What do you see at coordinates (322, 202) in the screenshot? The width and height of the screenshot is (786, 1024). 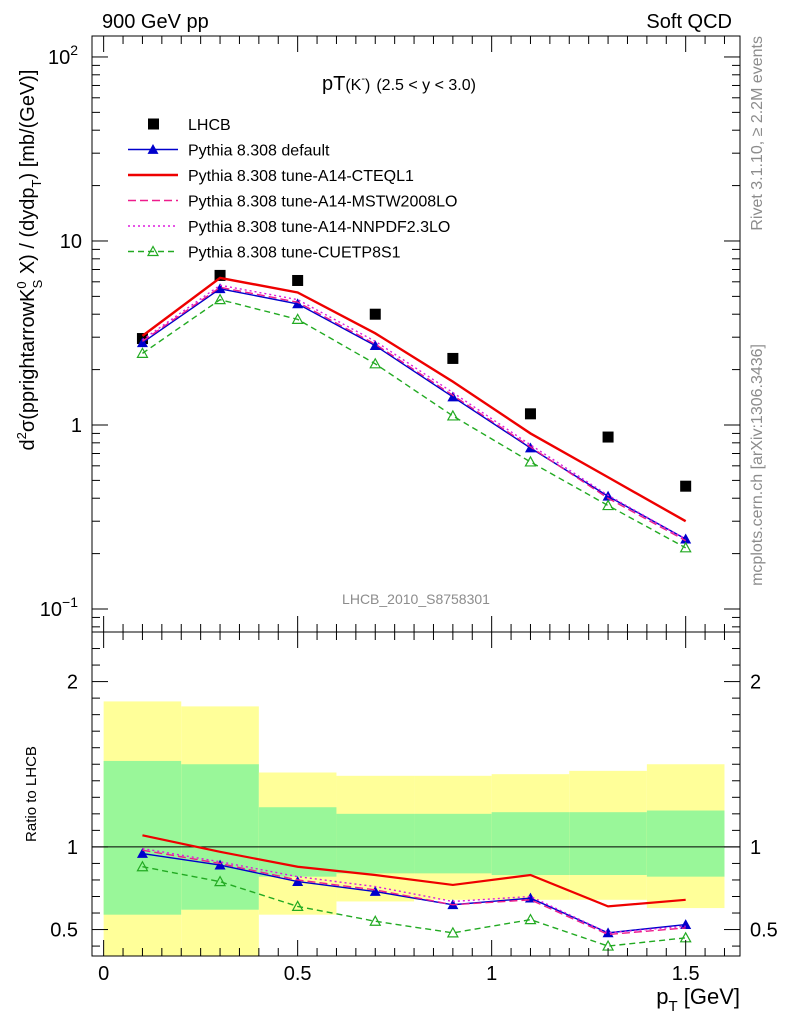 I see `legend-label: Pythia 8.308 tune-A14-MSTW2008LO` at bounding box center [322, 202].